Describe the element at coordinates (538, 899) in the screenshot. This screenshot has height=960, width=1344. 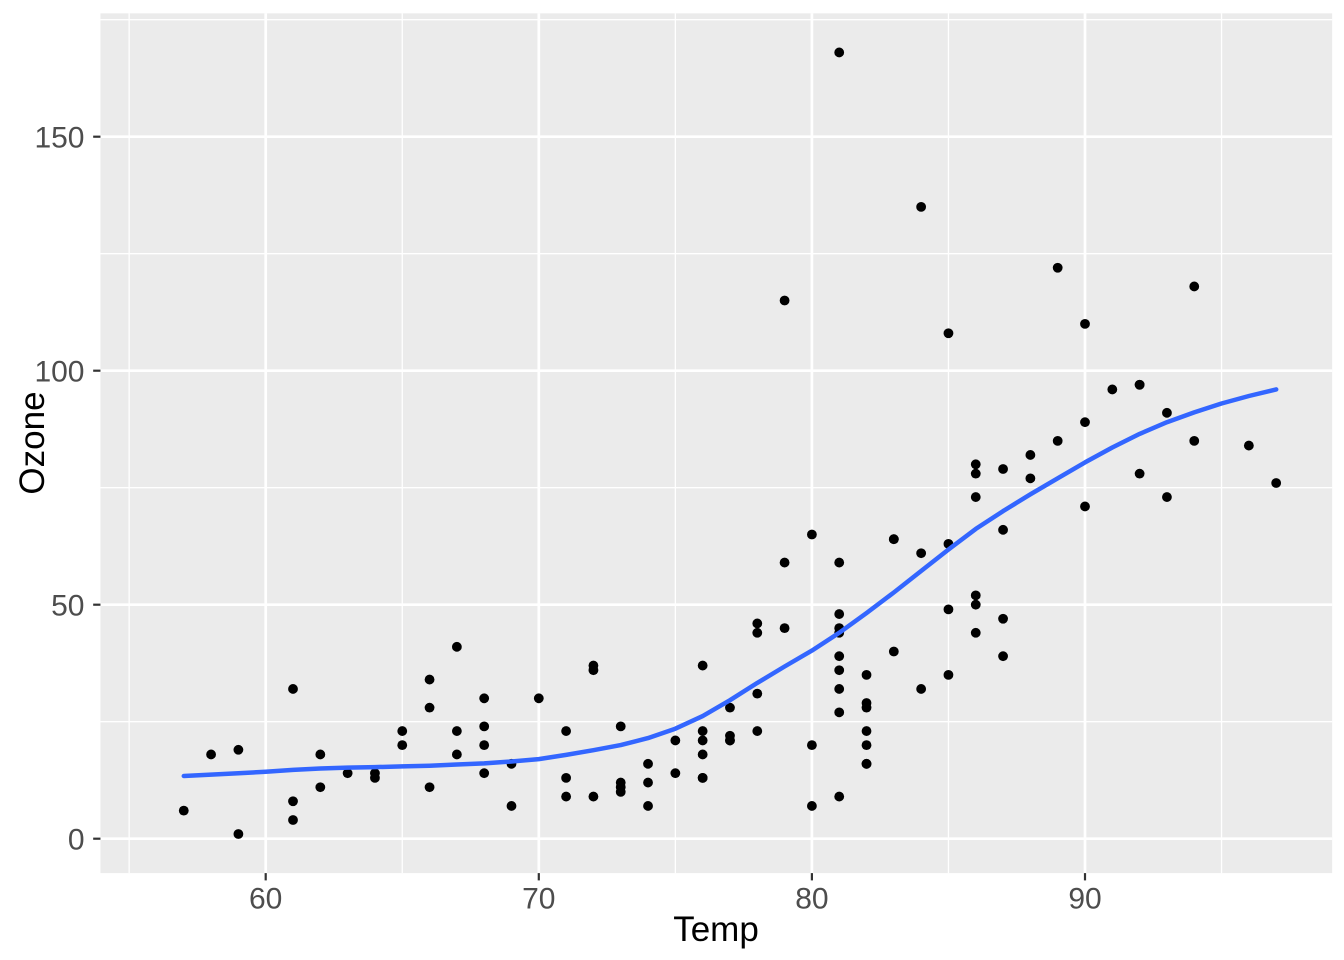
I see `x-tick-label: 70` at that location.